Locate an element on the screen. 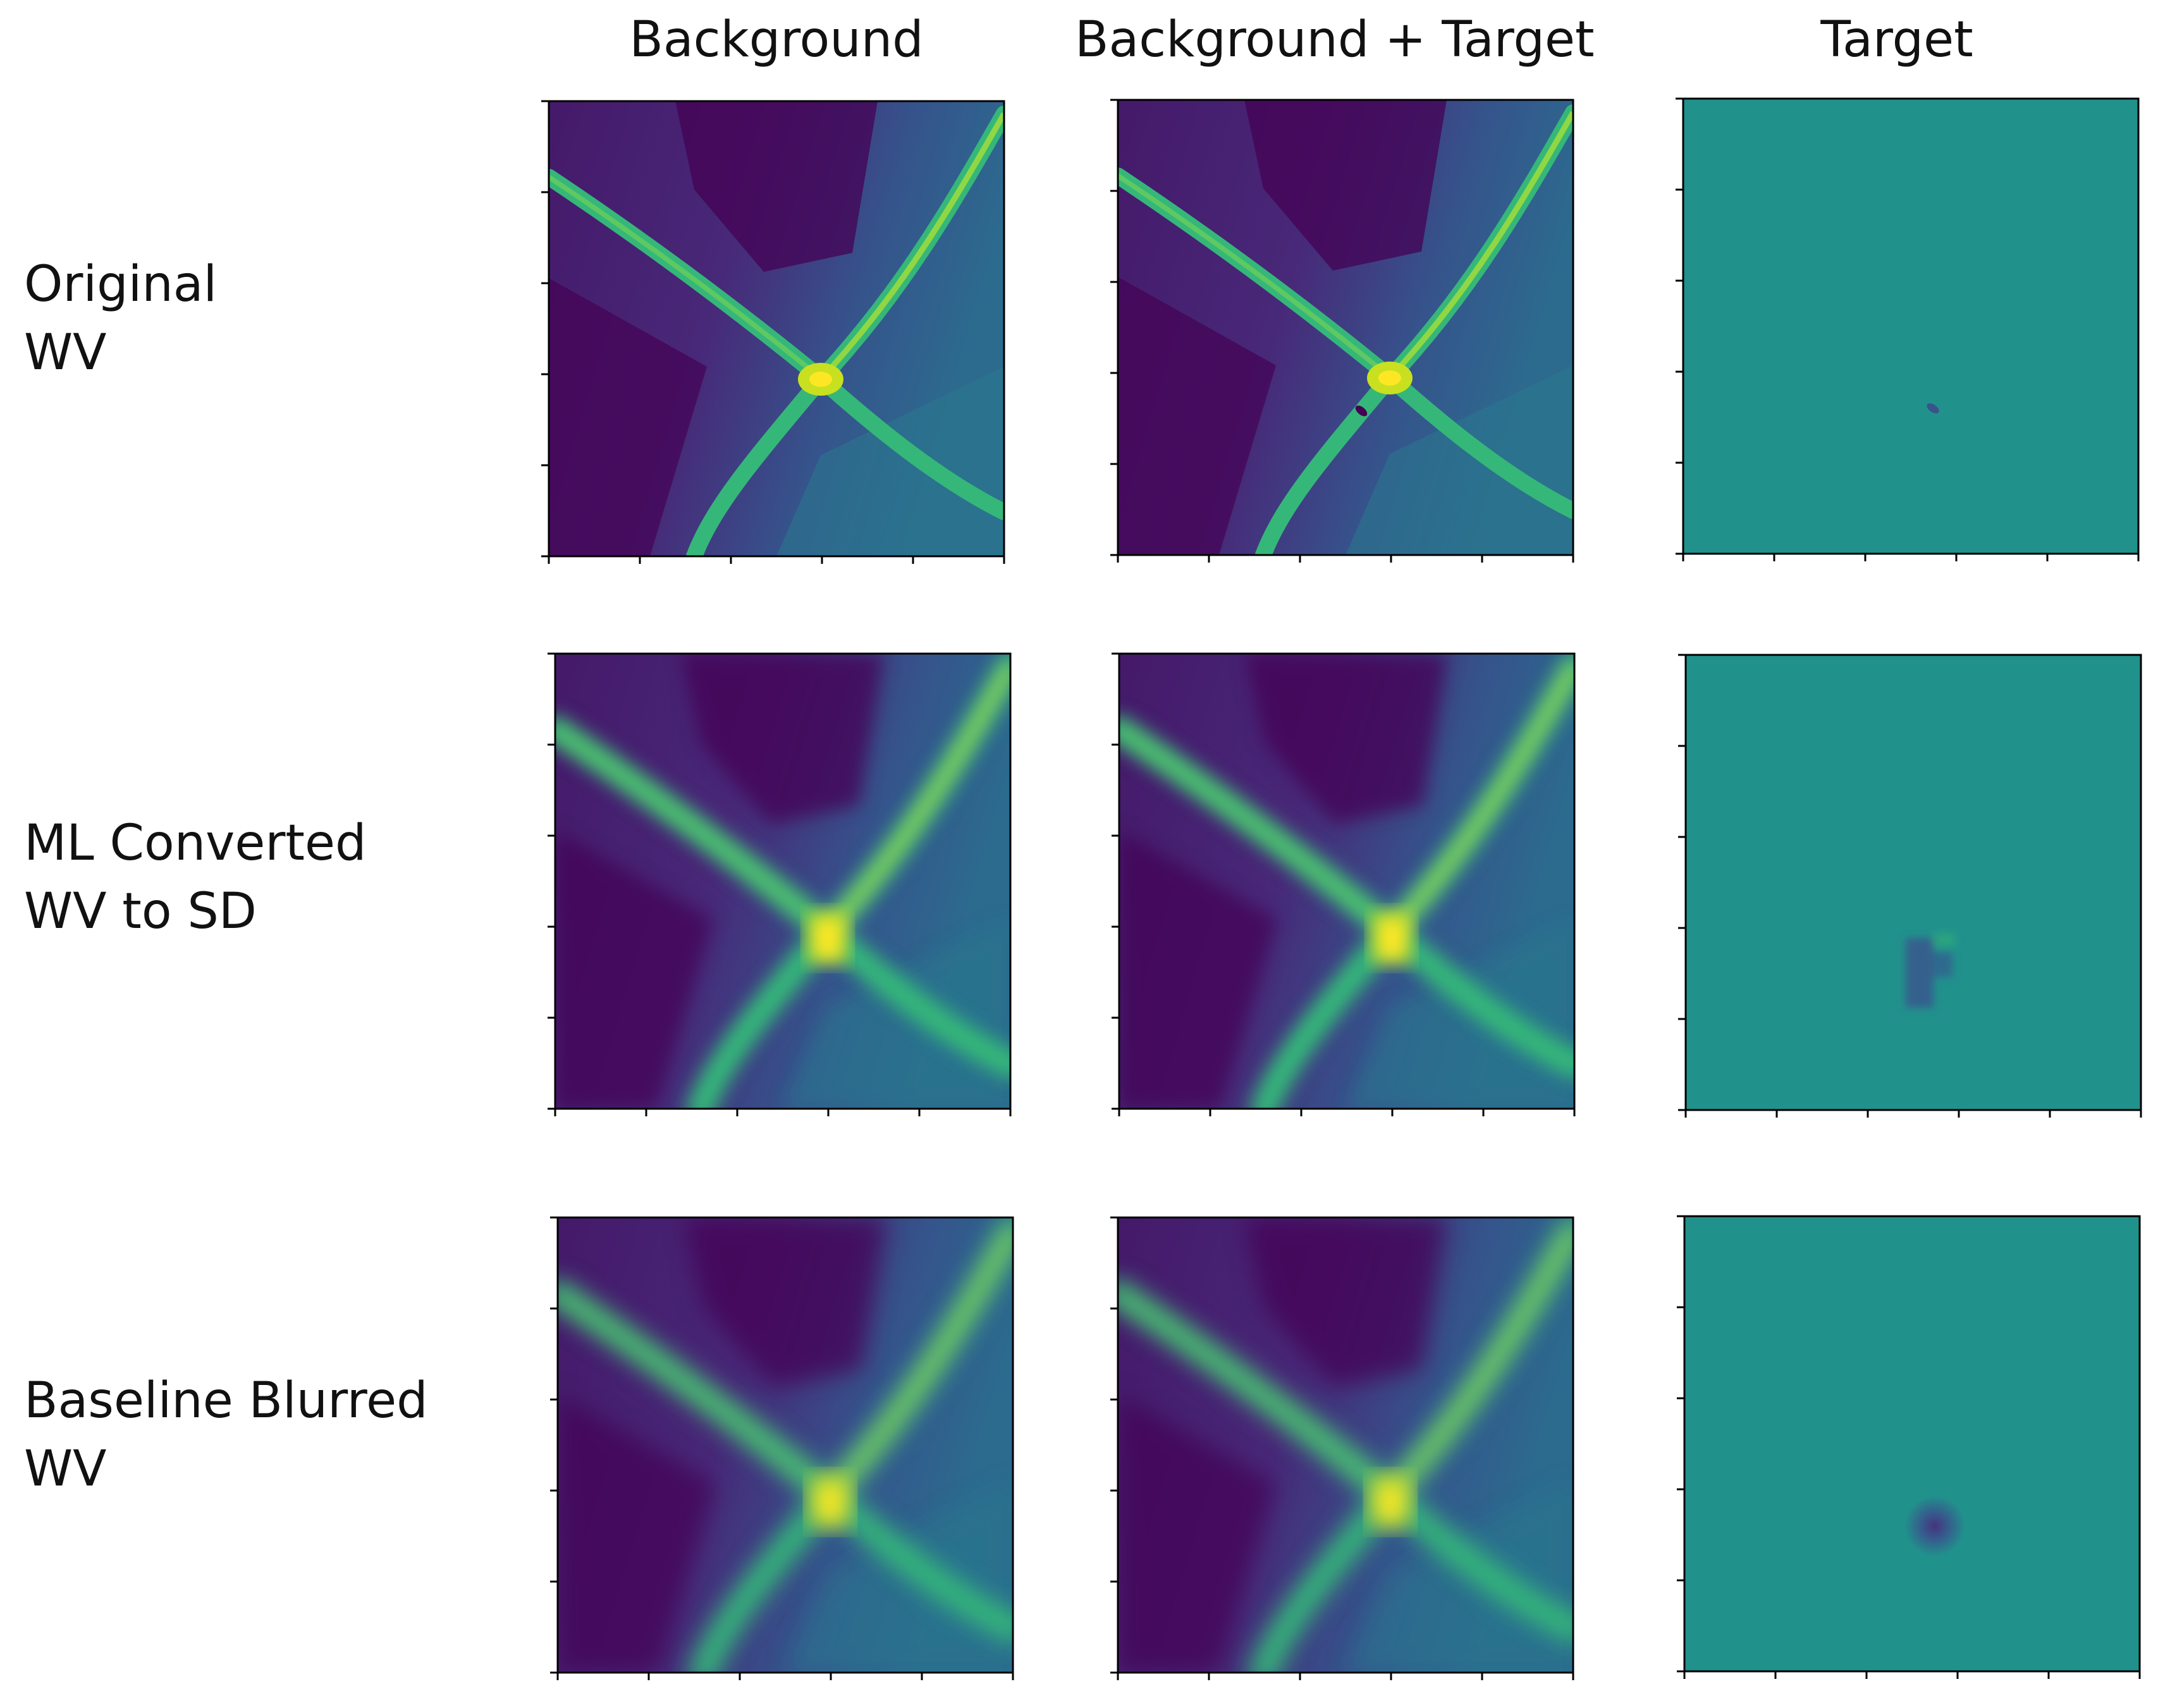 Image resolution: width=2158 pixels, height=1708 pixels. row-label-line1: Baseline Blurred is located at coordinates (226, 1401).